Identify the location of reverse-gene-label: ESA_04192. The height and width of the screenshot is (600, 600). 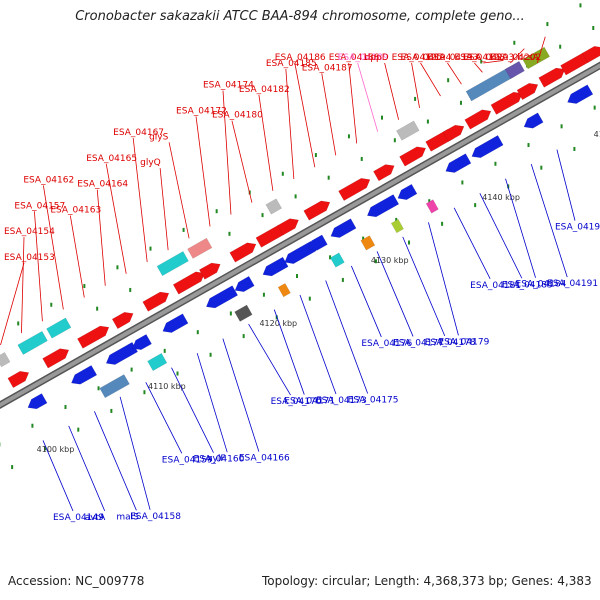
(577, 228).